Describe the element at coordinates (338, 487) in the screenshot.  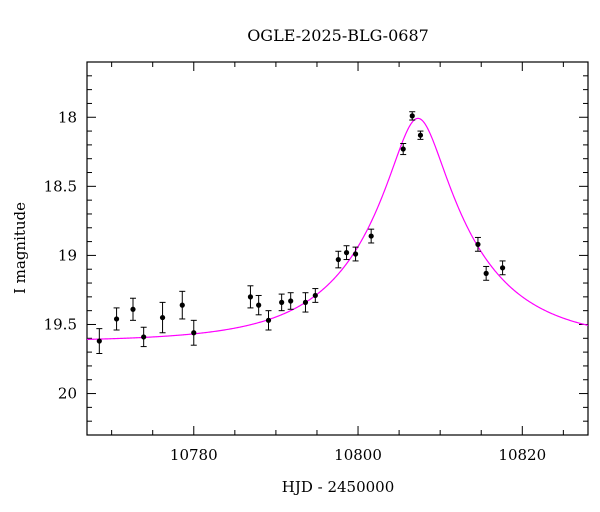
I see `x-axis-label: HJD - 2450000` at that location.